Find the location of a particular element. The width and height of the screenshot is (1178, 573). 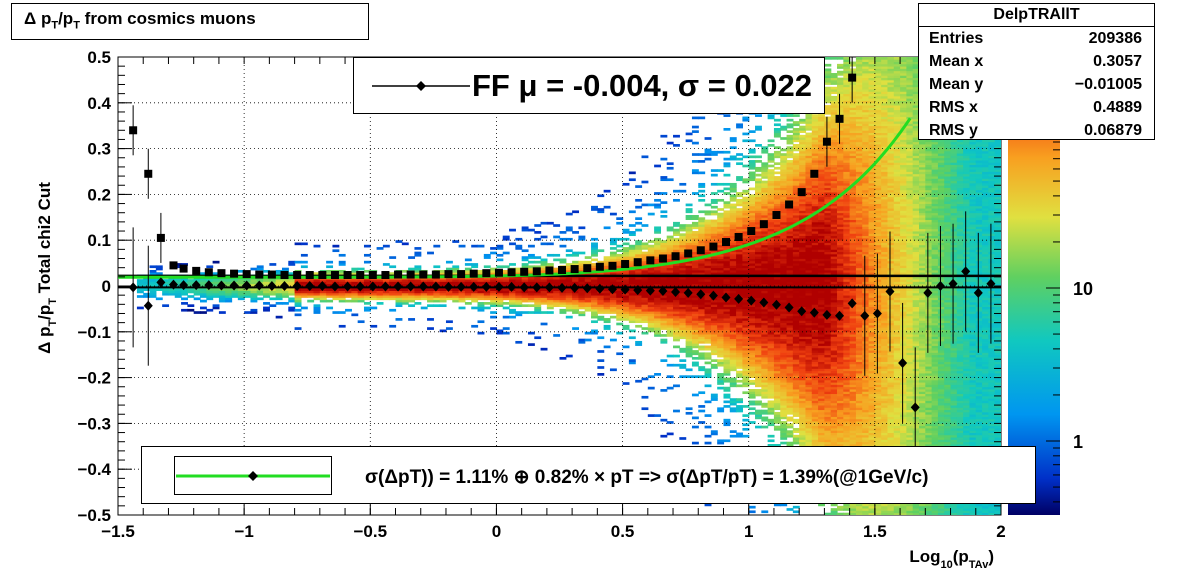

z-tick-label: 10 is located at coordinates (1083, 289).